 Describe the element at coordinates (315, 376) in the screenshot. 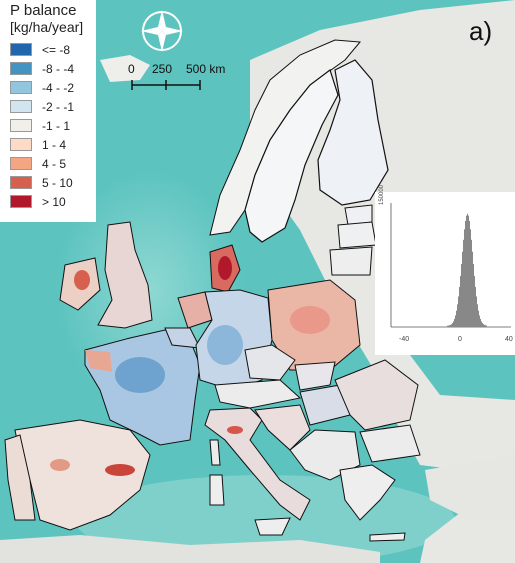

I see `slovakia` at that location.